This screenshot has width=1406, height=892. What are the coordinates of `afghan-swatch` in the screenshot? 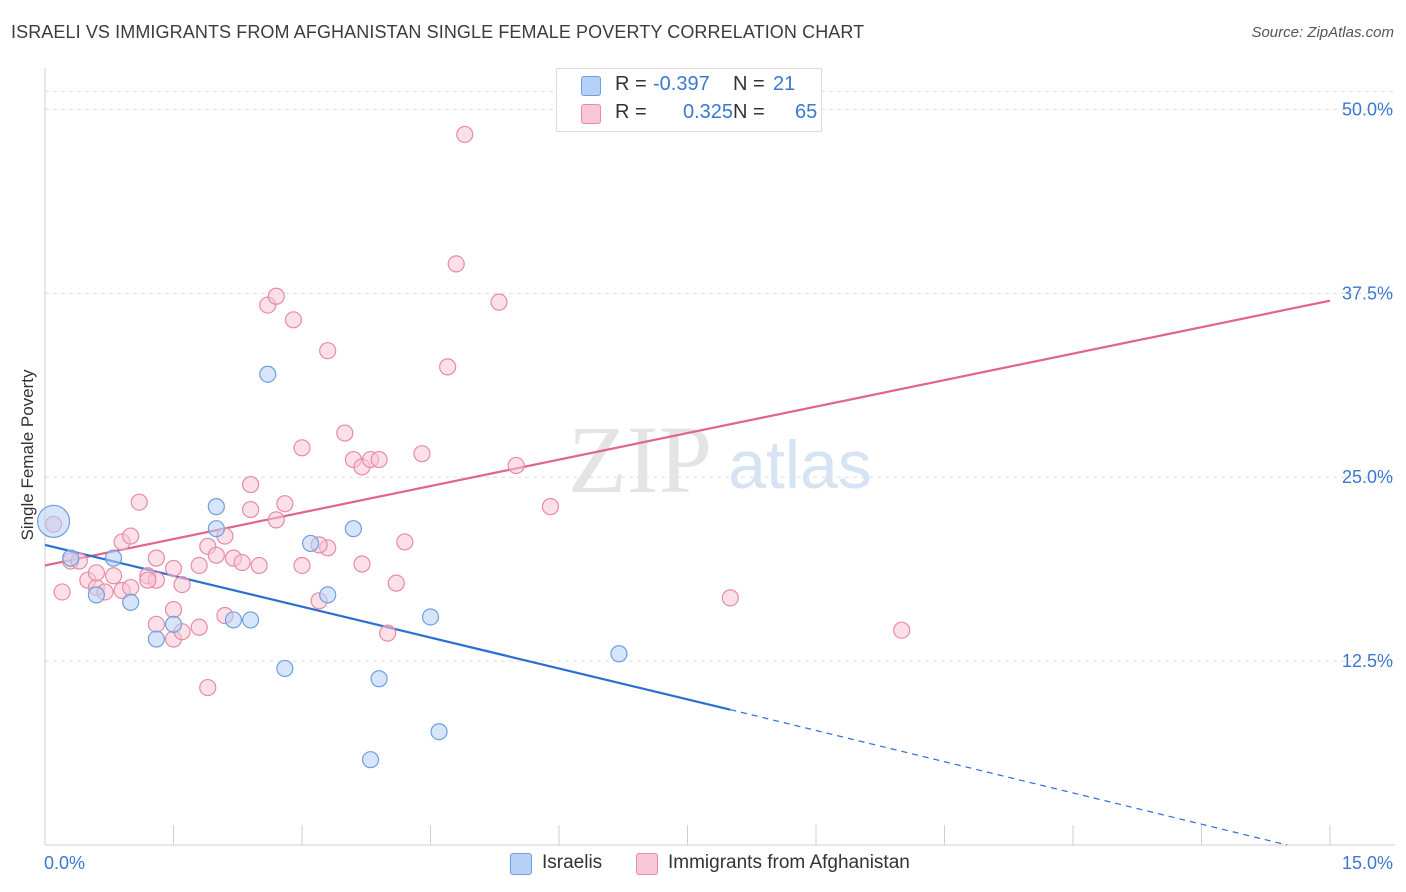 It's located at (591, 114).